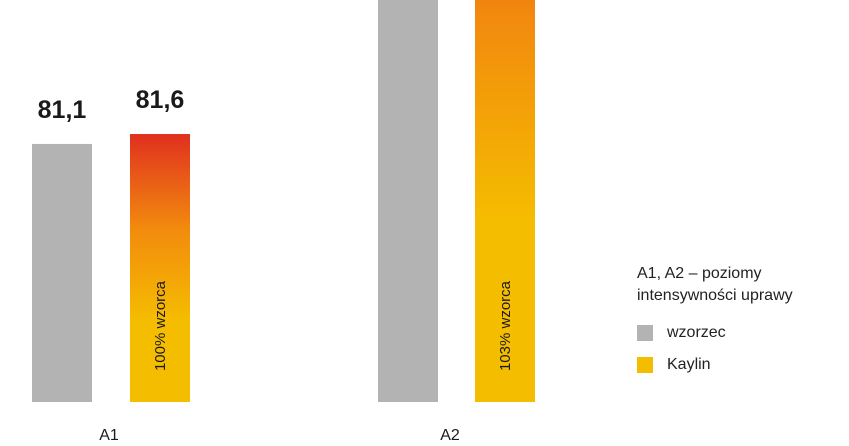  What do you see at coordinates (160, 325) in the screenshot?
I see `bar-annotation-a1: 100% wzorca` at bounding box center [160, 325].